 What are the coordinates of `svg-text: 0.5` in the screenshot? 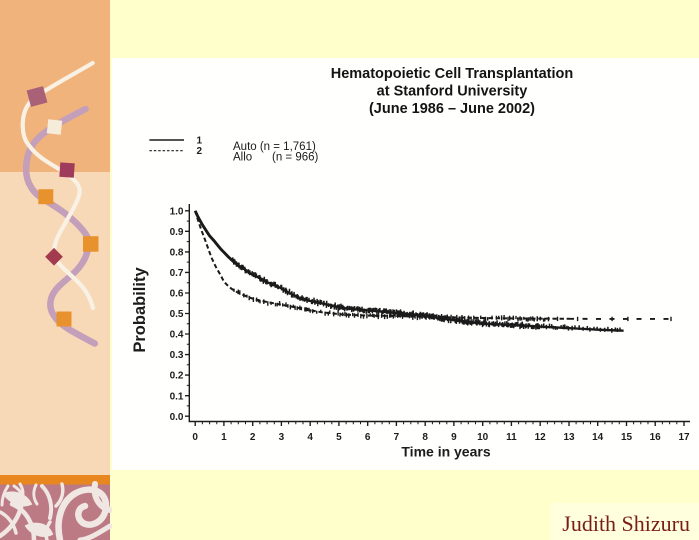 It's located at (177, 314).